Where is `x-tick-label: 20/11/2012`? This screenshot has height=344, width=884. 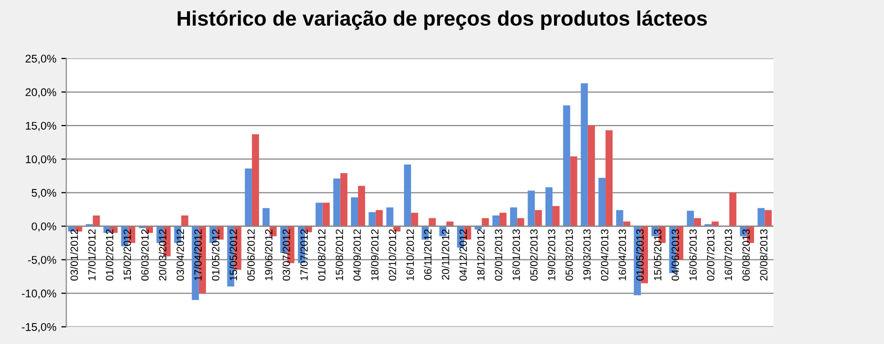
x-tick-label: 20/11/2012 is located at coordinates (446, 254).